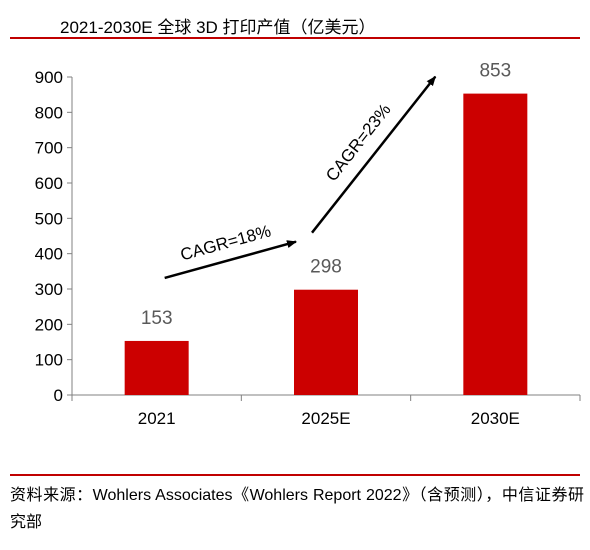 This screenshot has height=550, width=590. What do you see at coordinates (495, 418) in the screenshot?
I see `x-tick-label: 2030E` at bounding box center [495, 418].